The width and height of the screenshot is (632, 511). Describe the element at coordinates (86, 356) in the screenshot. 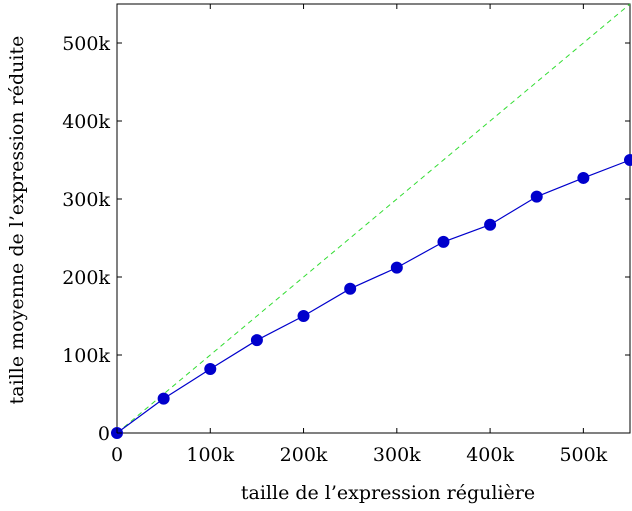

I see `y-tick-label: 100k` at that location.